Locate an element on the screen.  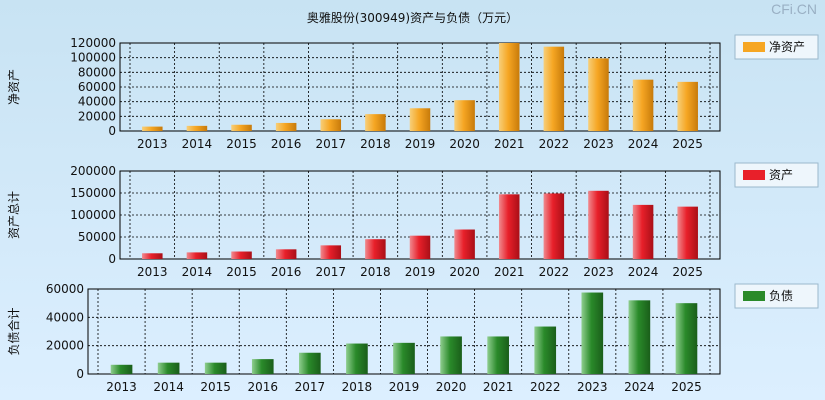
y-tick-label: 80000 is located at coordinates (97, 72).